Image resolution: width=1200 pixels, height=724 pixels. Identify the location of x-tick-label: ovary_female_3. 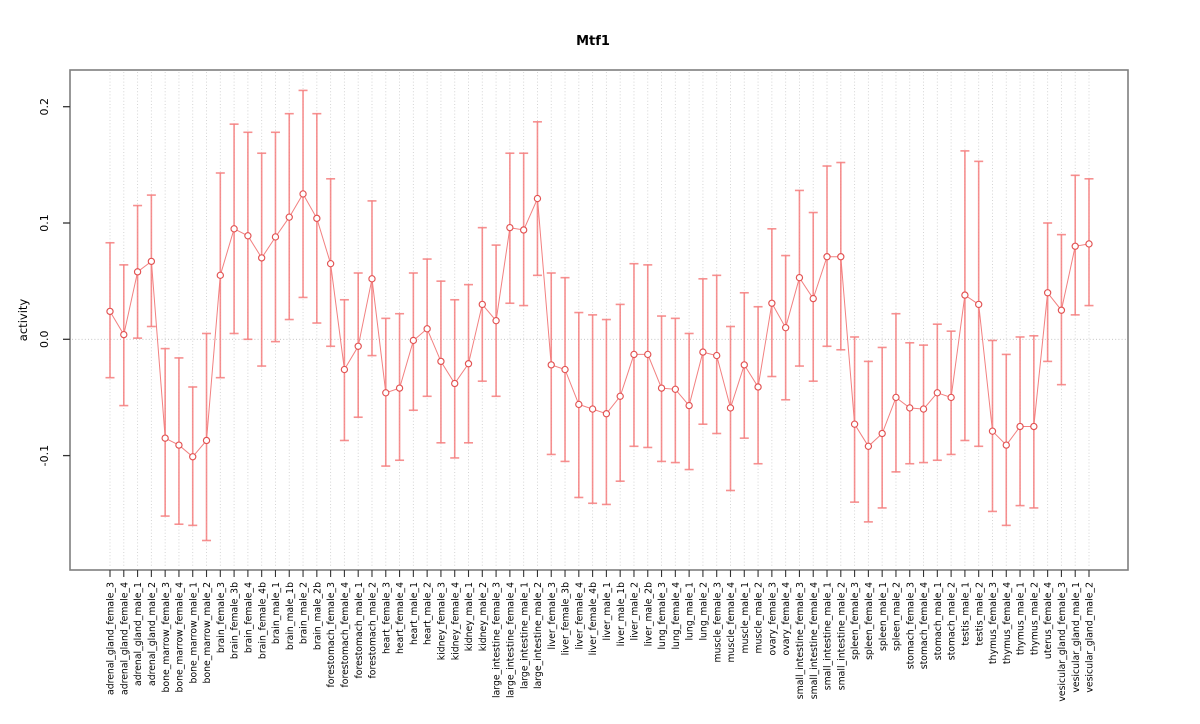
(773, 619).